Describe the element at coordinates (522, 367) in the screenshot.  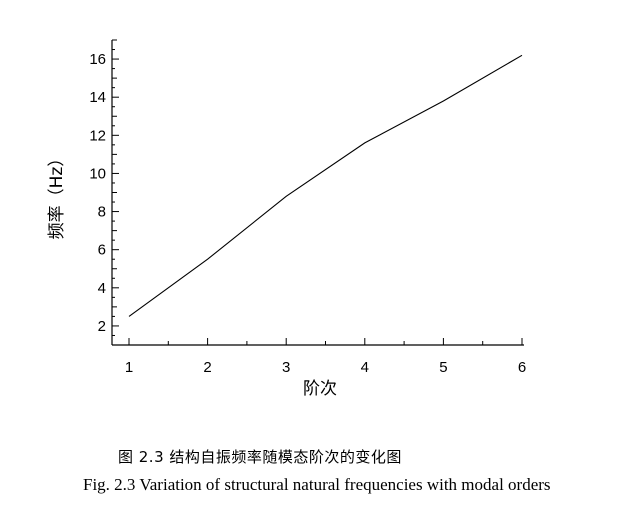
I see `x-tick-label: 6` at that location.